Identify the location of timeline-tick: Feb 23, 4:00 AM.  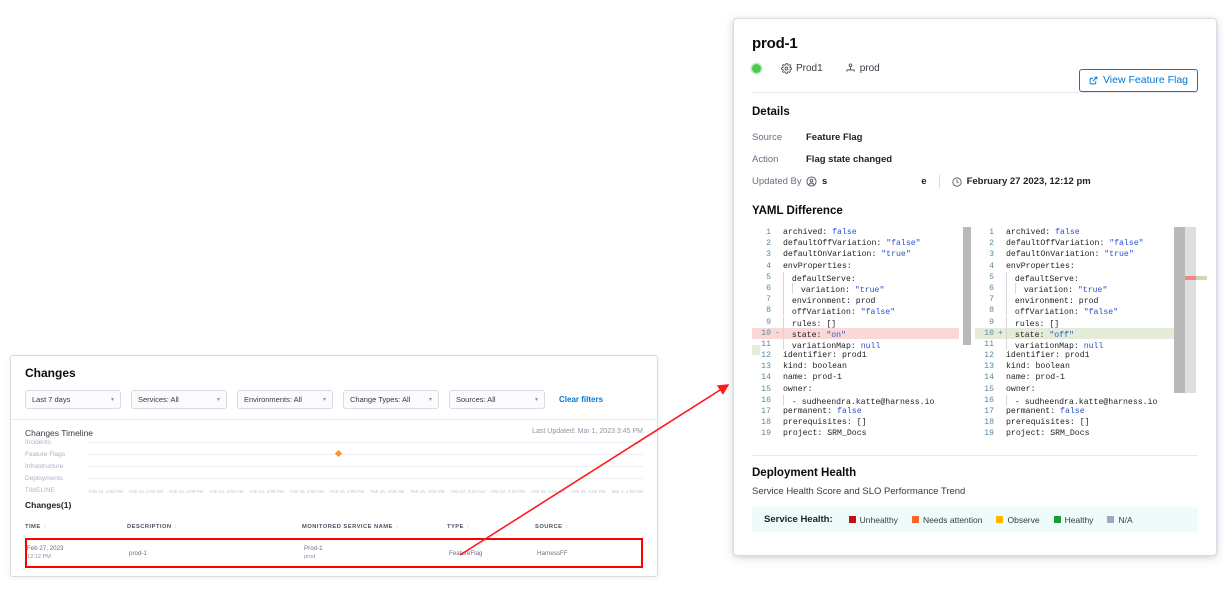
(146, 491).